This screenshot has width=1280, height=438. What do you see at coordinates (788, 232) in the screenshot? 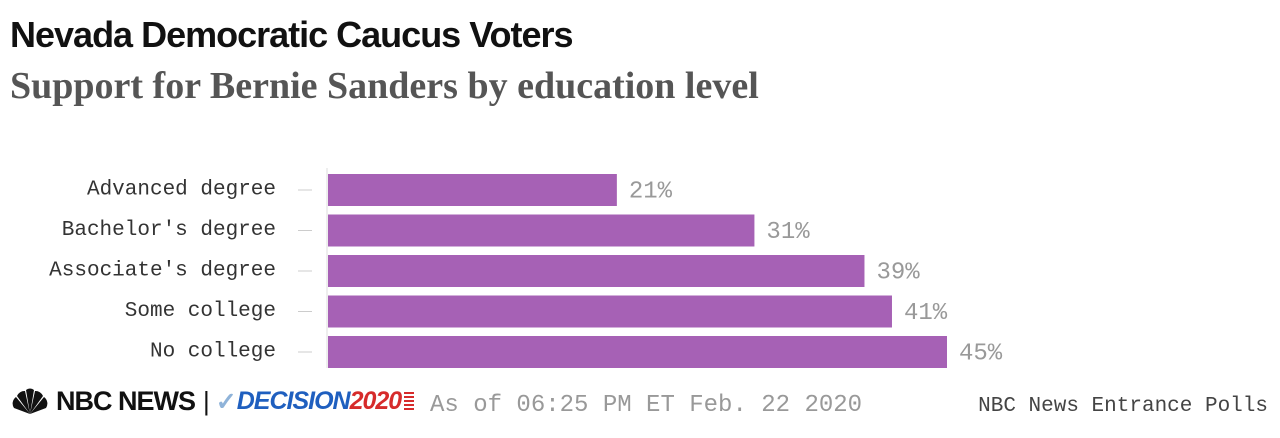
I see `value-label: 31%` at bounding box center [788, 232].